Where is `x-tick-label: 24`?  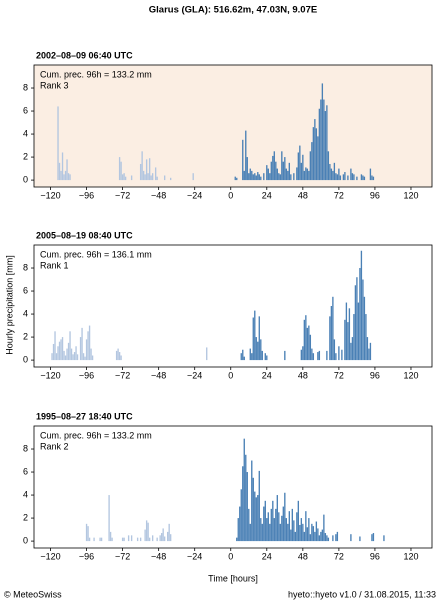
x-tick-label: 24 is located at coordinates (267, 195).